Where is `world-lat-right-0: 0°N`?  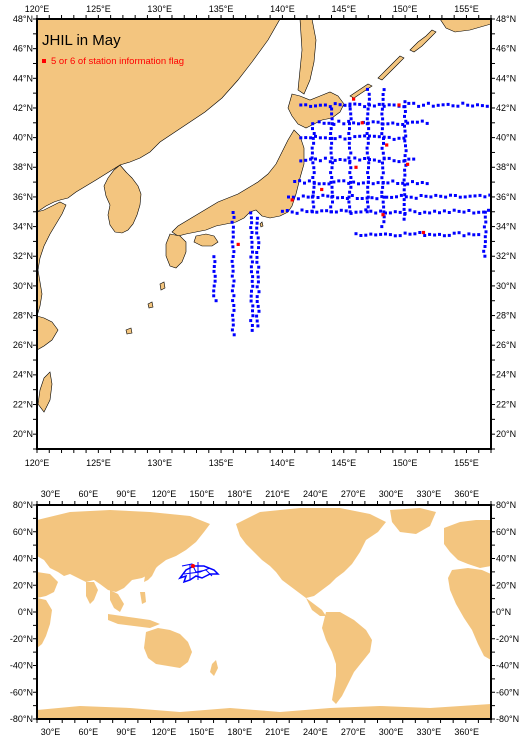
world-lat-right-0: 0°N is located at coordinates (503, 612).